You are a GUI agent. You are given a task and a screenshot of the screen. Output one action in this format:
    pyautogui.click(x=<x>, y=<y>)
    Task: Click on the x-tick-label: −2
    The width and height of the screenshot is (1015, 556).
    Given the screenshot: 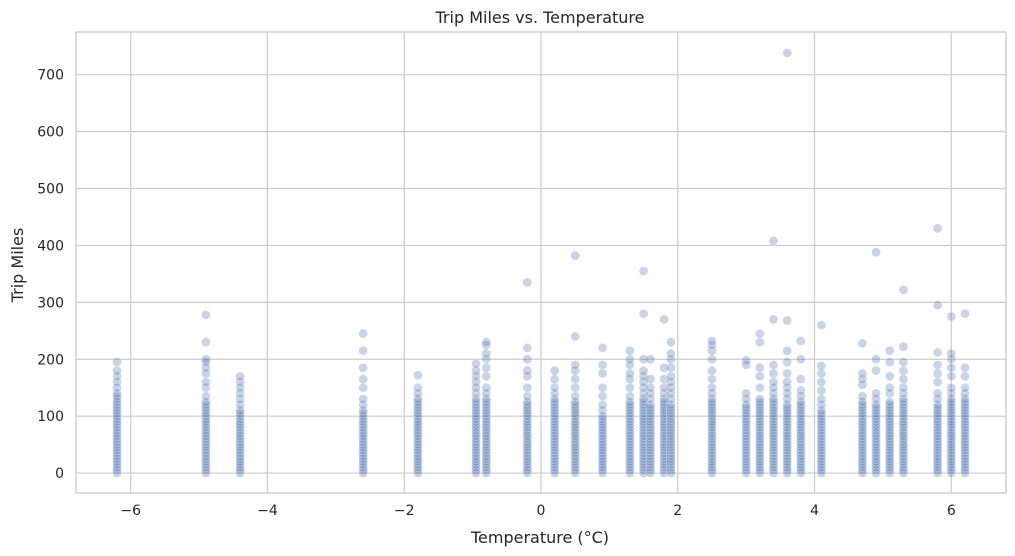 What is the action you would take?
    pyautogui.click(x=404, y=511)
    